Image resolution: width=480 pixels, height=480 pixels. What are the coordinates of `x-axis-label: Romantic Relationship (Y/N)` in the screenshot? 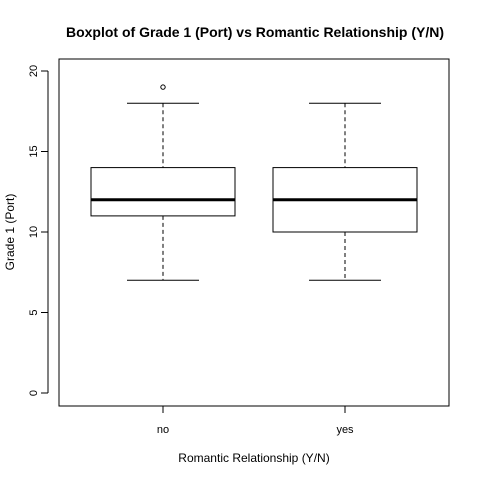 It's located at (253, 458).